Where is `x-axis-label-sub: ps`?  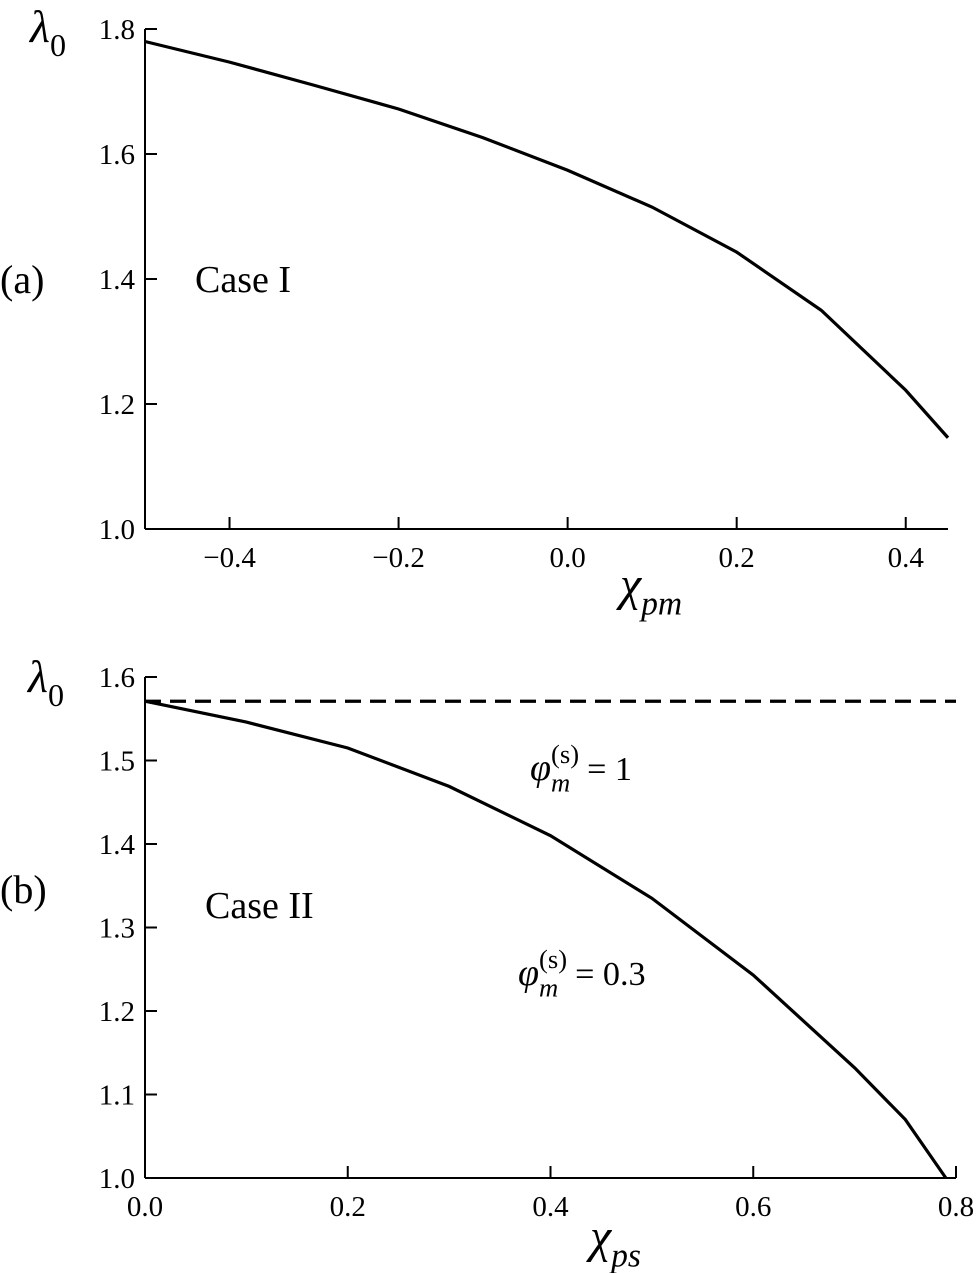 x-axis-label-sub: ps is located at coordinates (625, 1255).